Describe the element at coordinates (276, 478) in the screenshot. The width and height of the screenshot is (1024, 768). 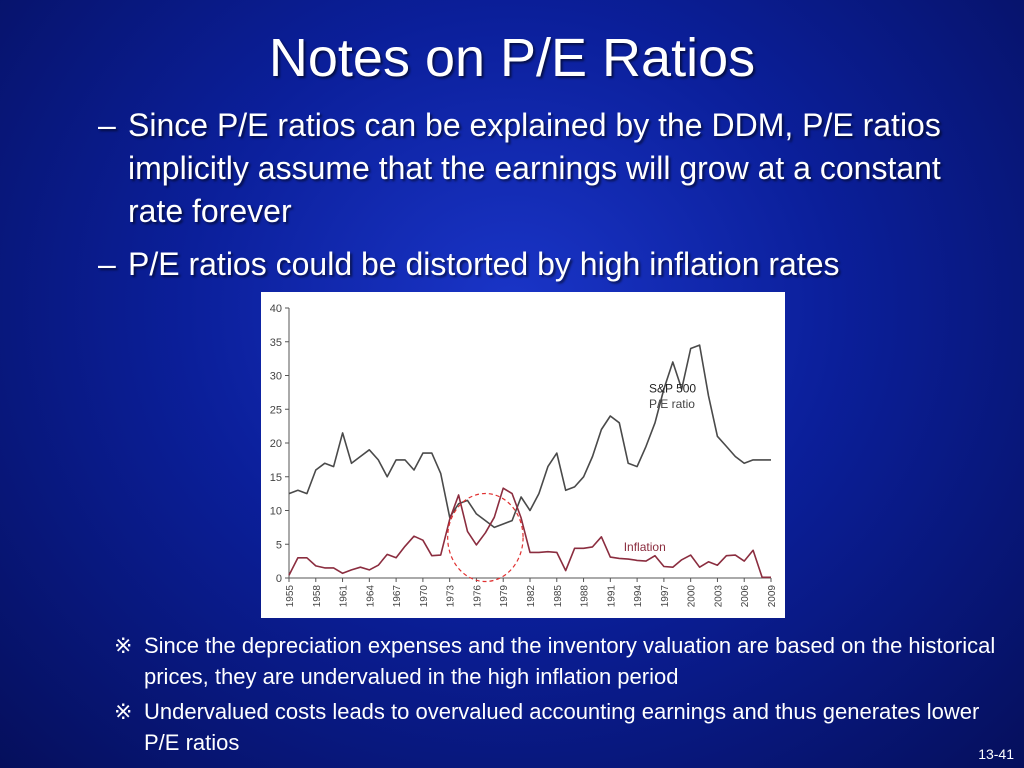
I see `y-tick-label: 15` at that location.